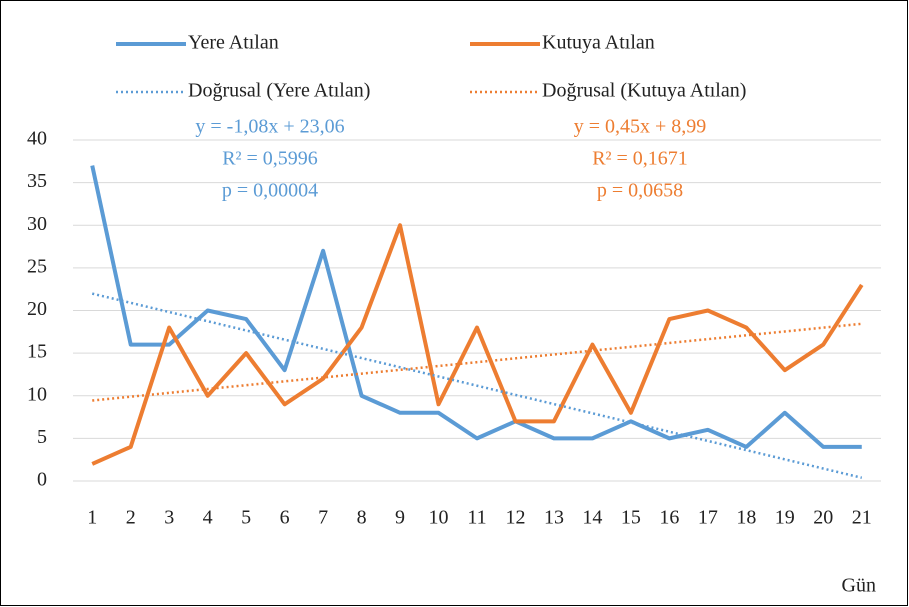 The height and width of the screenshot is (607, 909). Describe the element at coordinates (42, 437) in the screenshot. I see `y-tick-label: 5` at that location.